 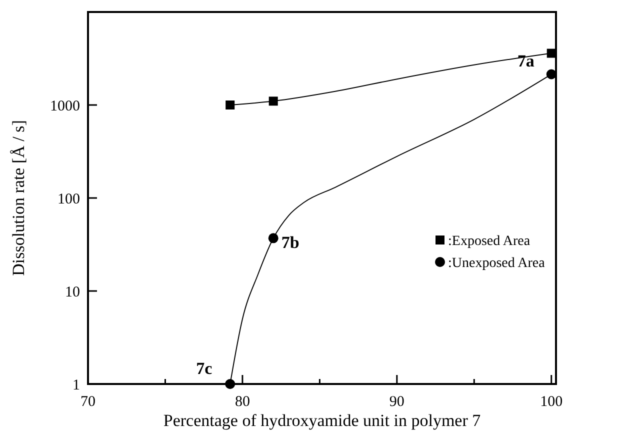 What do you see at coordinates (242, 402) in the screenshot?
I see `x-tick-label: 80` at bounding box center [242, 402].